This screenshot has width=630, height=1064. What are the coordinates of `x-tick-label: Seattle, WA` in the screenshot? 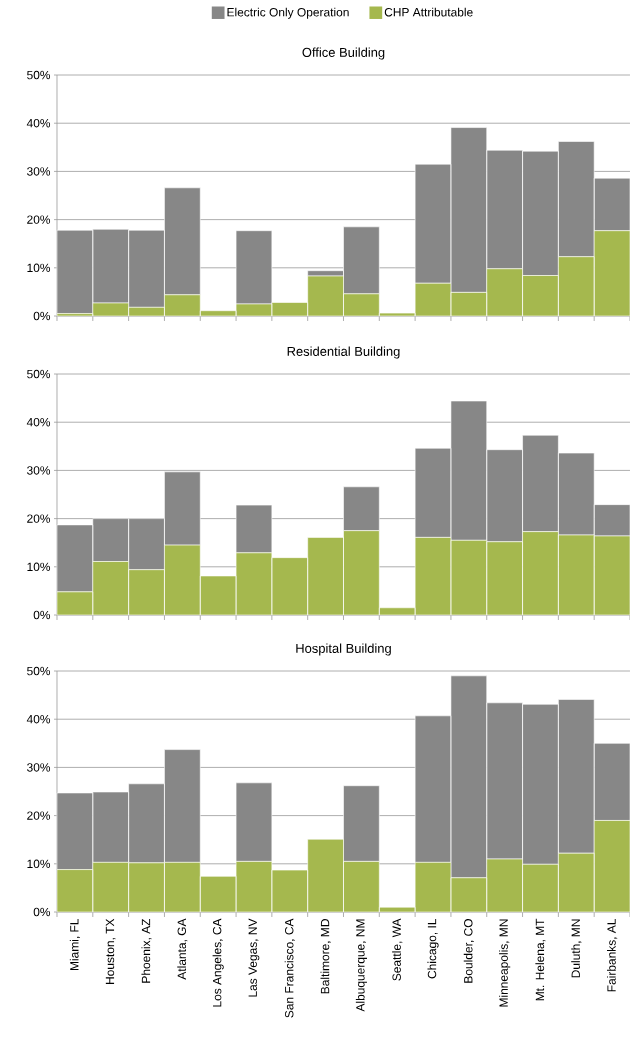 It's located at (397, 949).